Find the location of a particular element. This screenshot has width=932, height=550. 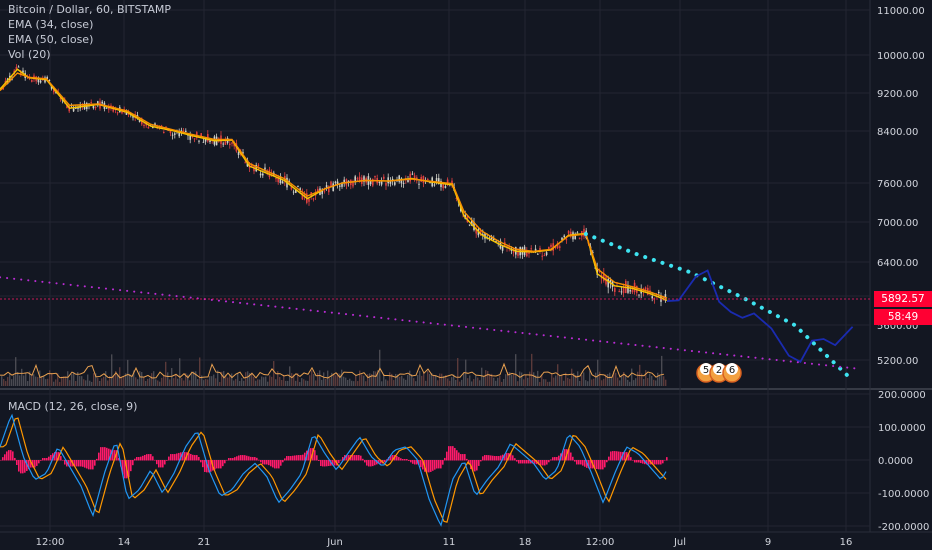

time-tick-label: 16 is located at coordinates (846, 542).